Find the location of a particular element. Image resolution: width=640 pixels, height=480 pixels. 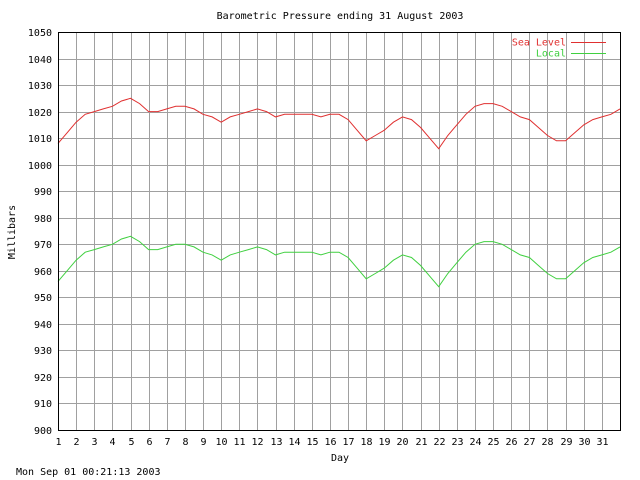

legend-label: Local is located at coordinates (551, 54).